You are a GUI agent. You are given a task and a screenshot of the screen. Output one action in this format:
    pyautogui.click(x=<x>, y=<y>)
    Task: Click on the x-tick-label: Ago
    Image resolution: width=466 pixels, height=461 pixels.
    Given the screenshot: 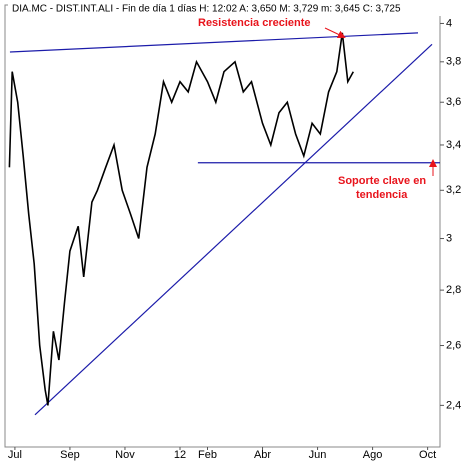 What is the action you would take?
    pyautogui.click(x=373, y=455)
    